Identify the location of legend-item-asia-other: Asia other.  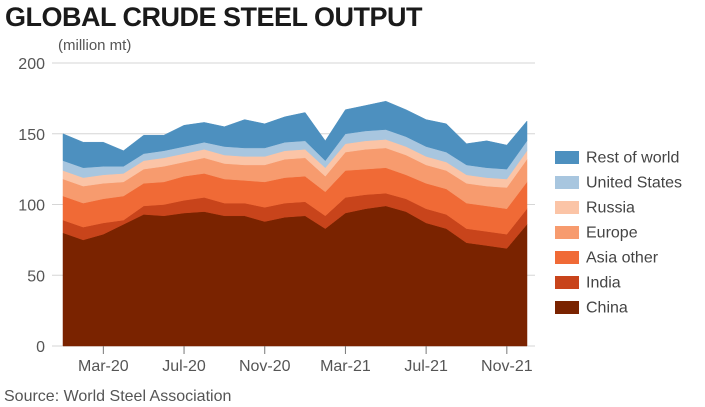
(607, 258).